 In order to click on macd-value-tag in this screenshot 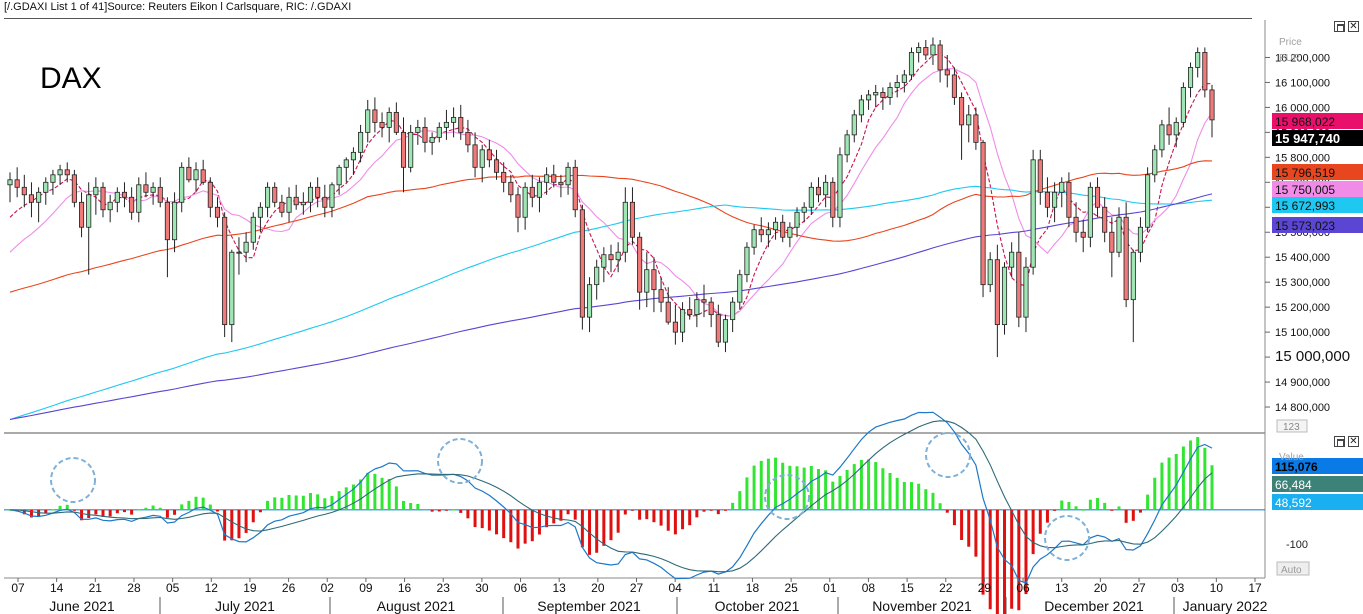, I will do `click(1317, 502)`.